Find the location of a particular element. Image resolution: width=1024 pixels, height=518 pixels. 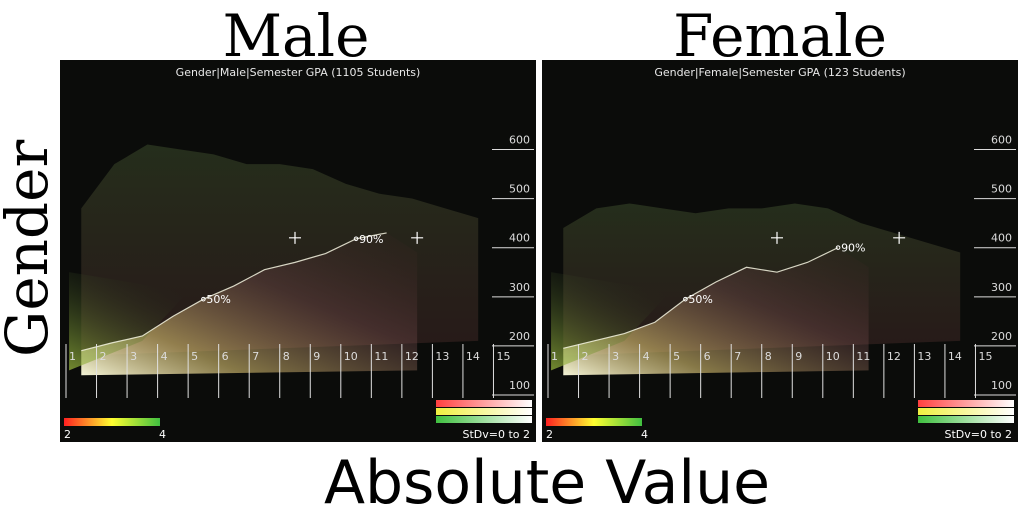

male-heading: Male is located at coordinates (296, 33).